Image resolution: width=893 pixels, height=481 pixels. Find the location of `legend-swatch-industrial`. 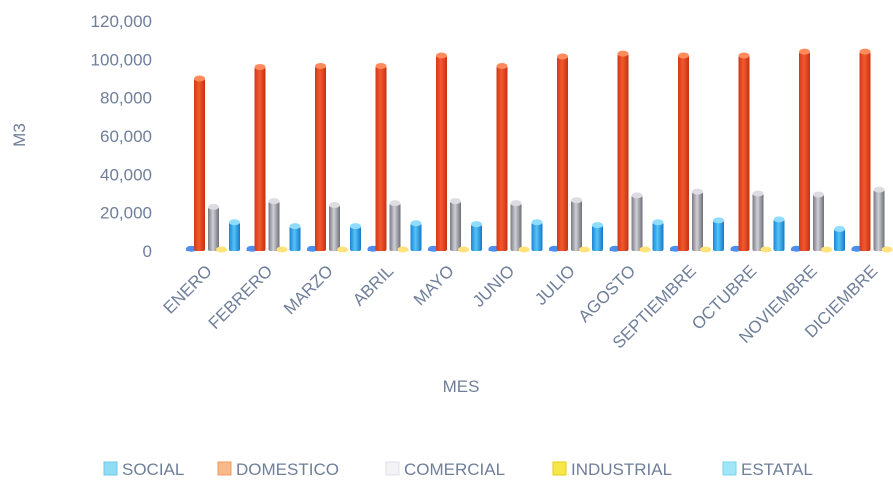

legend-swatch-industrial is located at coordinates (559, 468).